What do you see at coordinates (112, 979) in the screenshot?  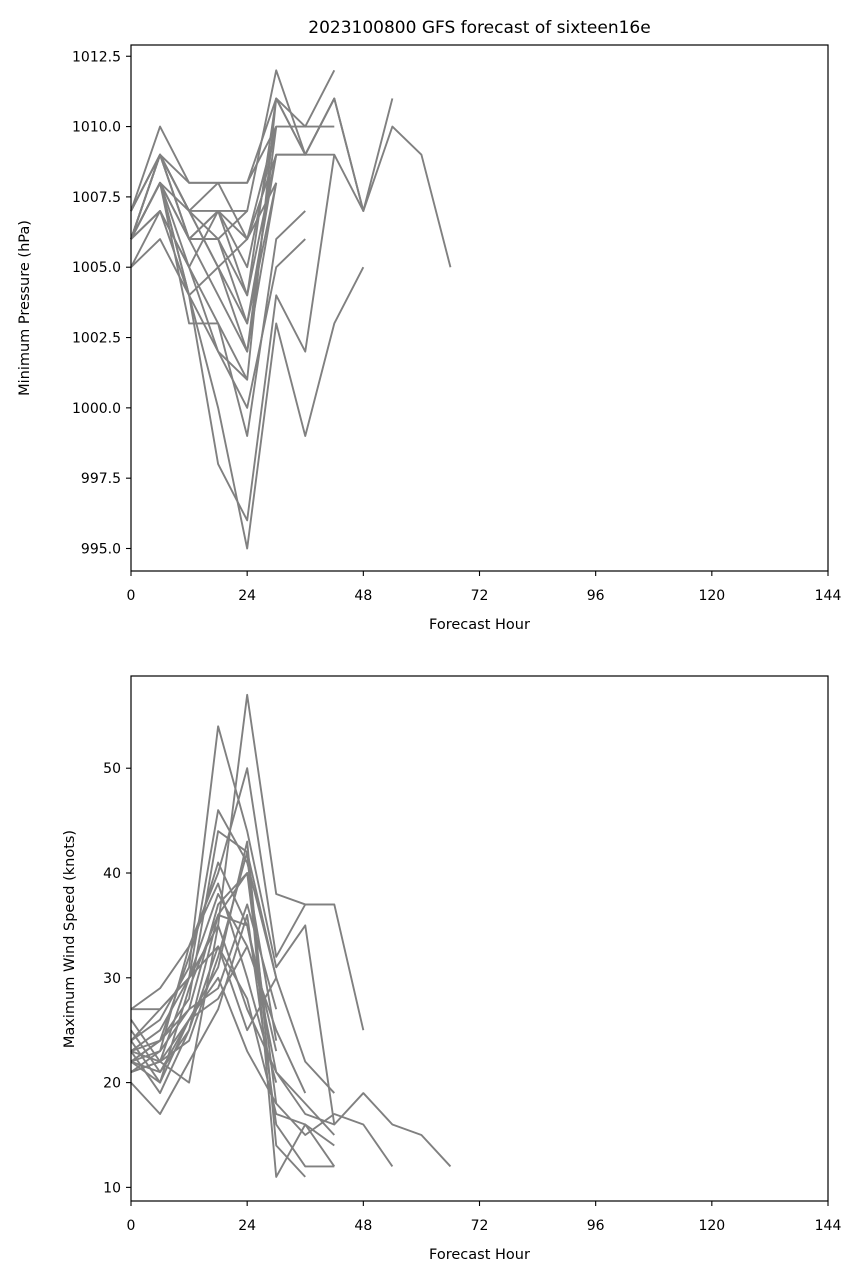 I see `wind-y-tick-label: 30` at bounding box center [112, 979].